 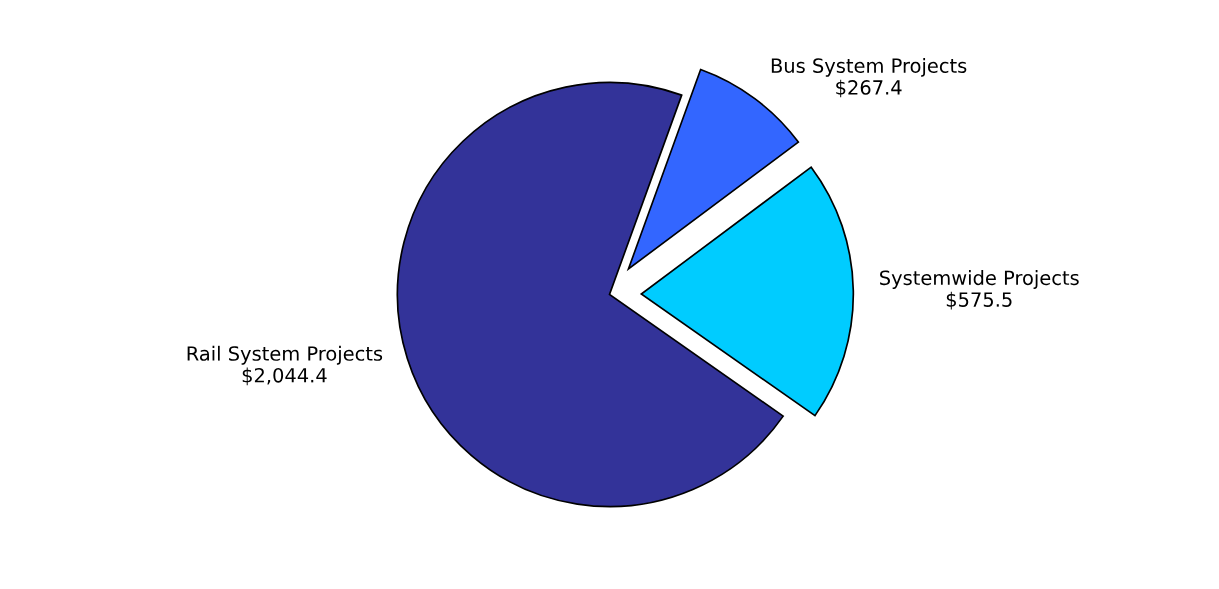 What do you see at coordinates (869, 88) in the screenshot?
I see `data-label: $267.4` at bounding box center [869, 88].